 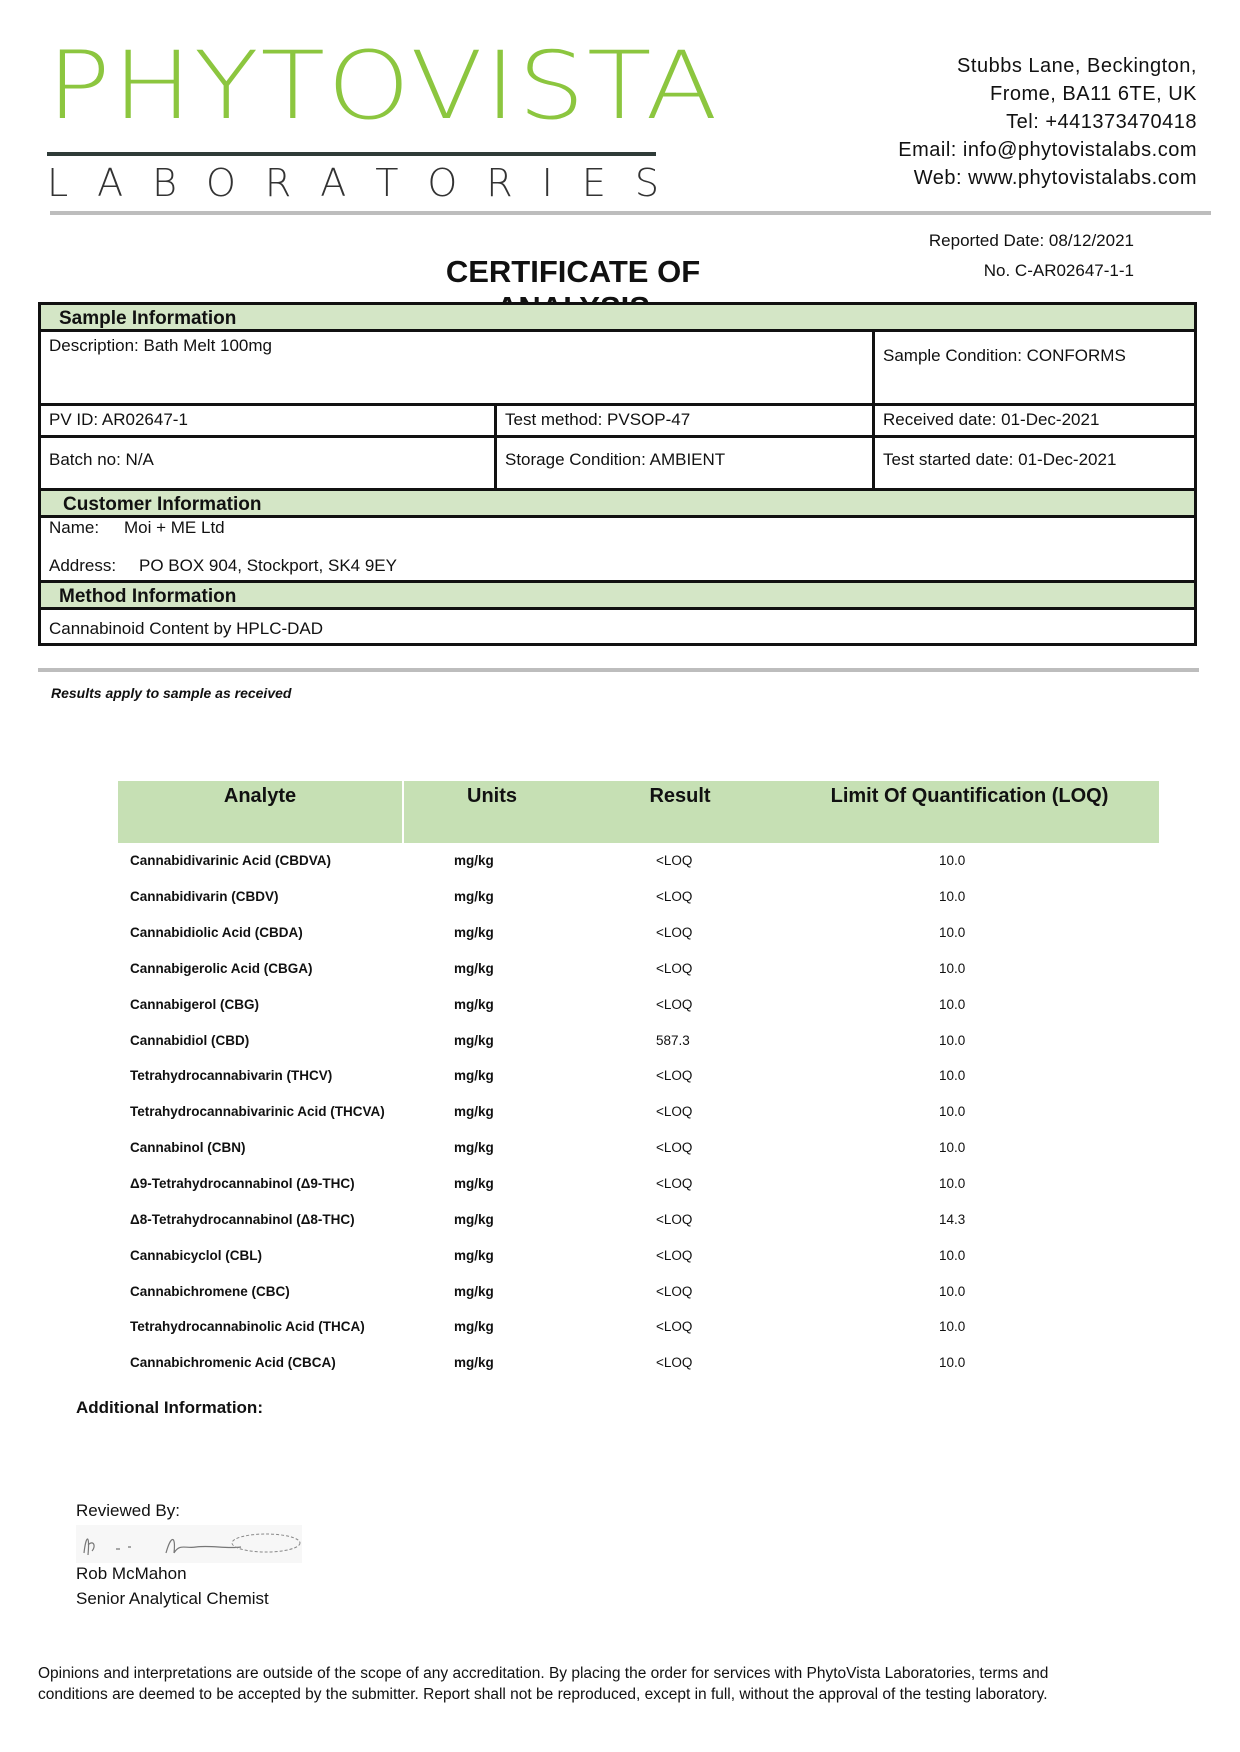 I want to click on logo-letter: O, so click(x=220, y=183).